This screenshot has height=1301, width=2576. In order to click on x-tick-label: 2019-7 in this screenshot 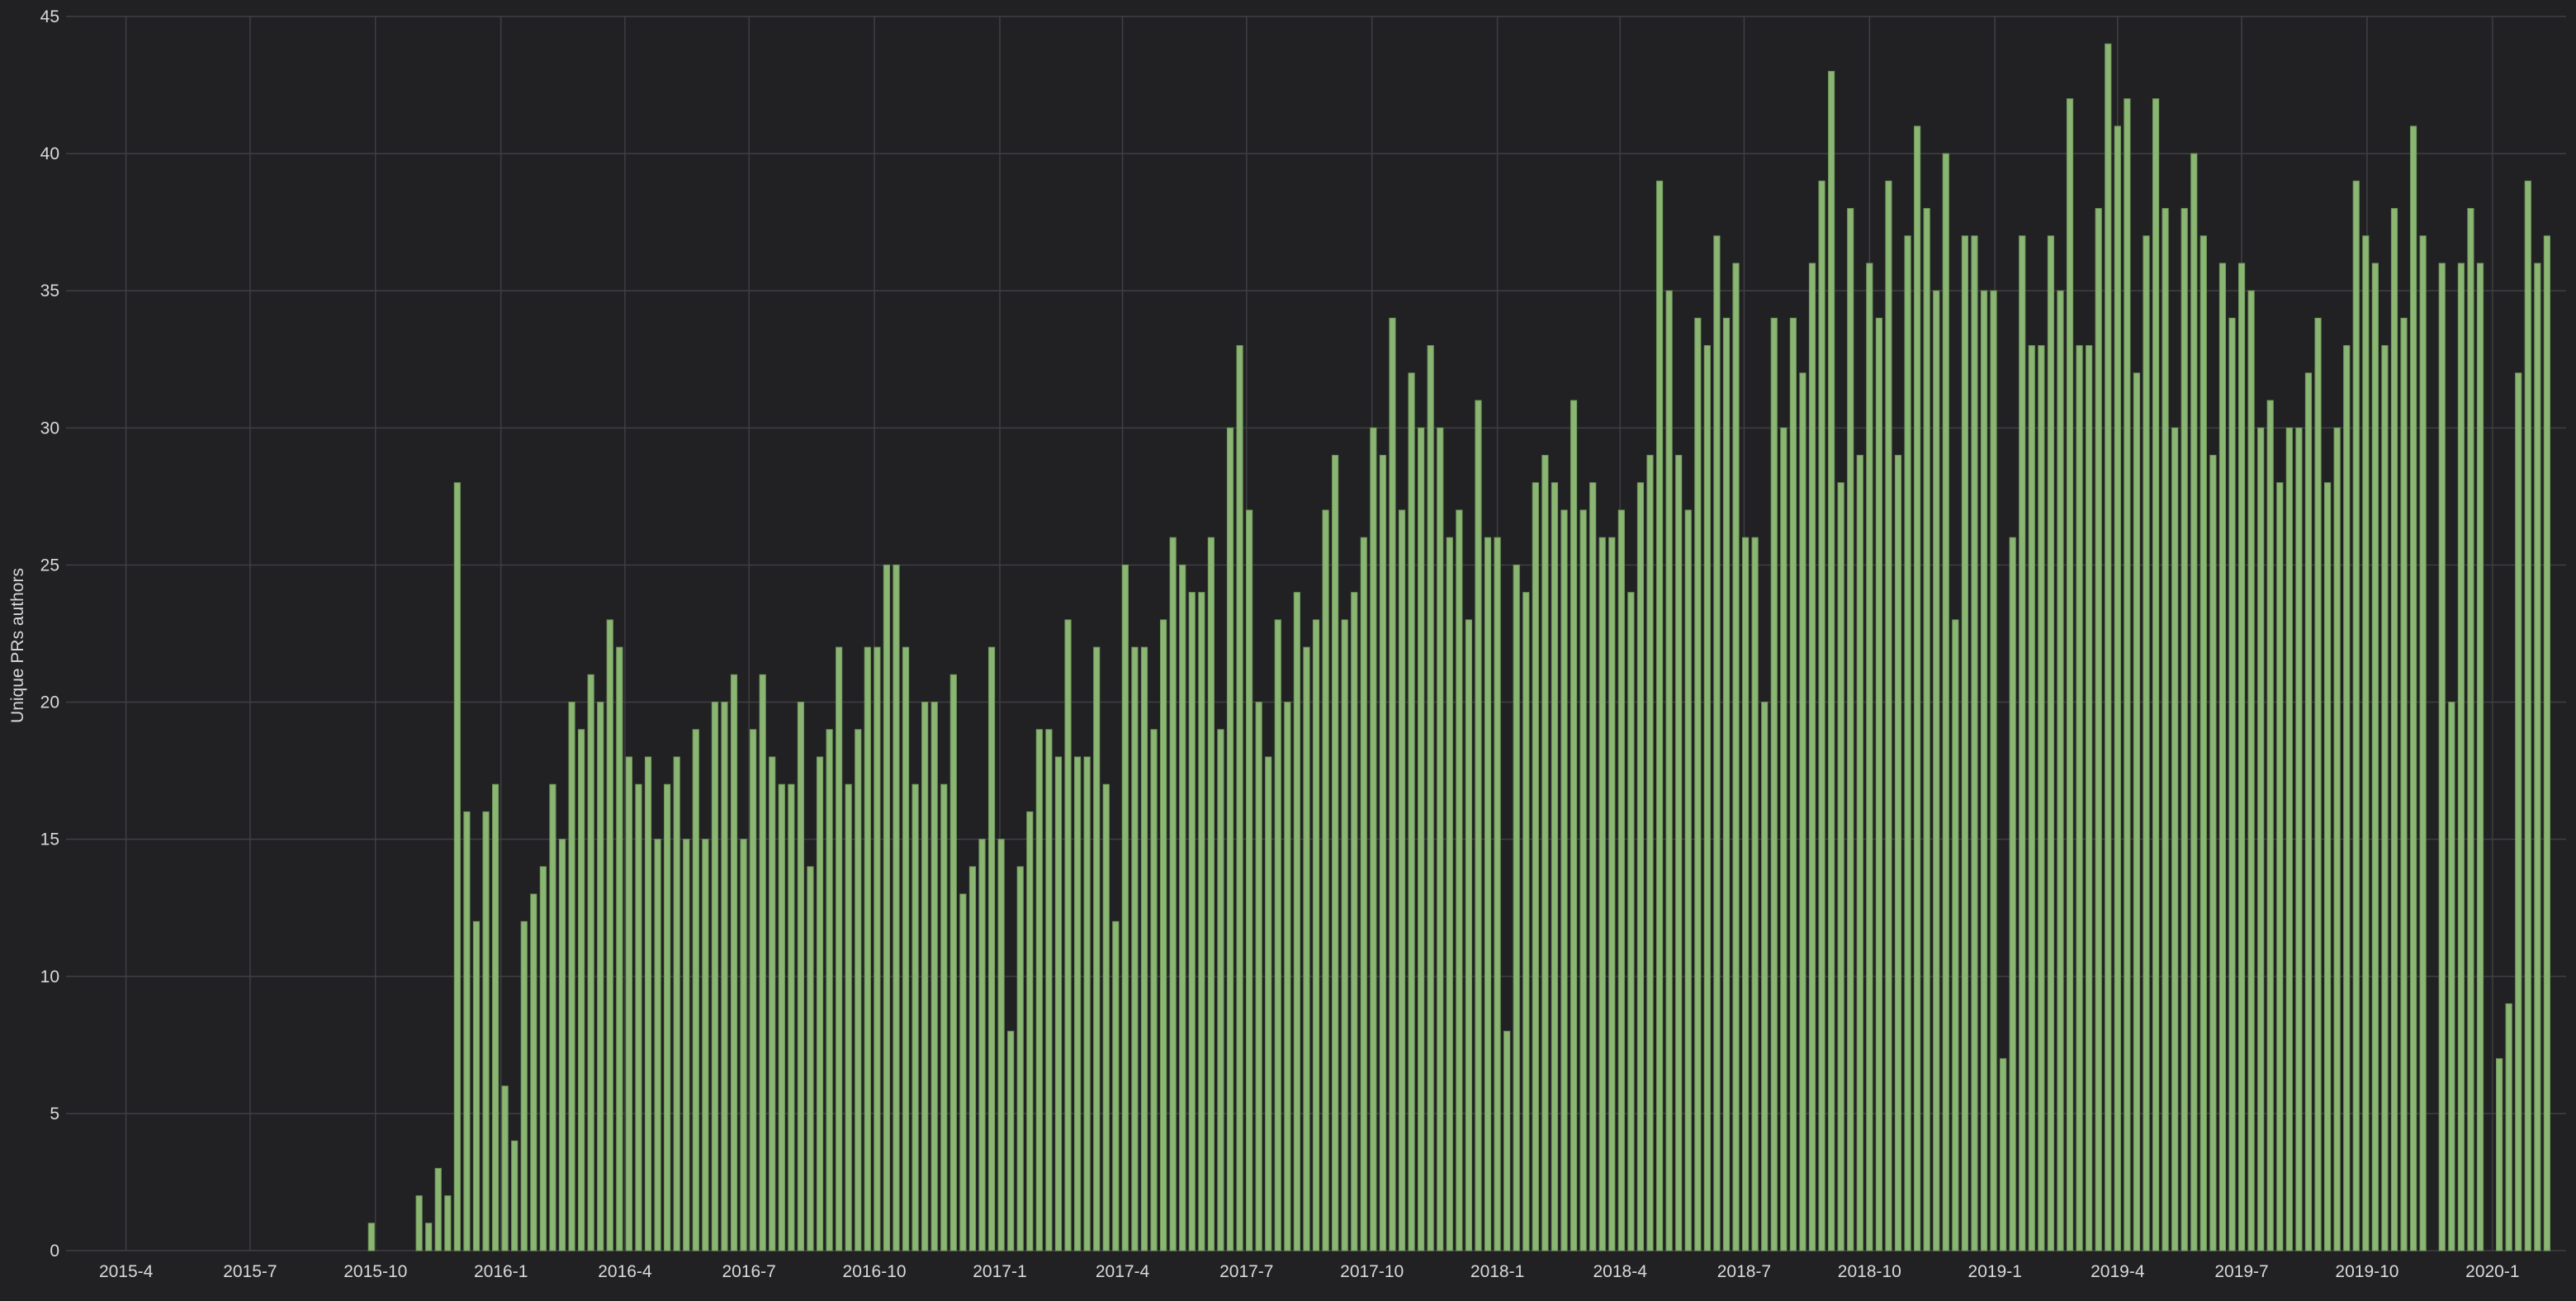, I will do `click(2241, 1271)`.